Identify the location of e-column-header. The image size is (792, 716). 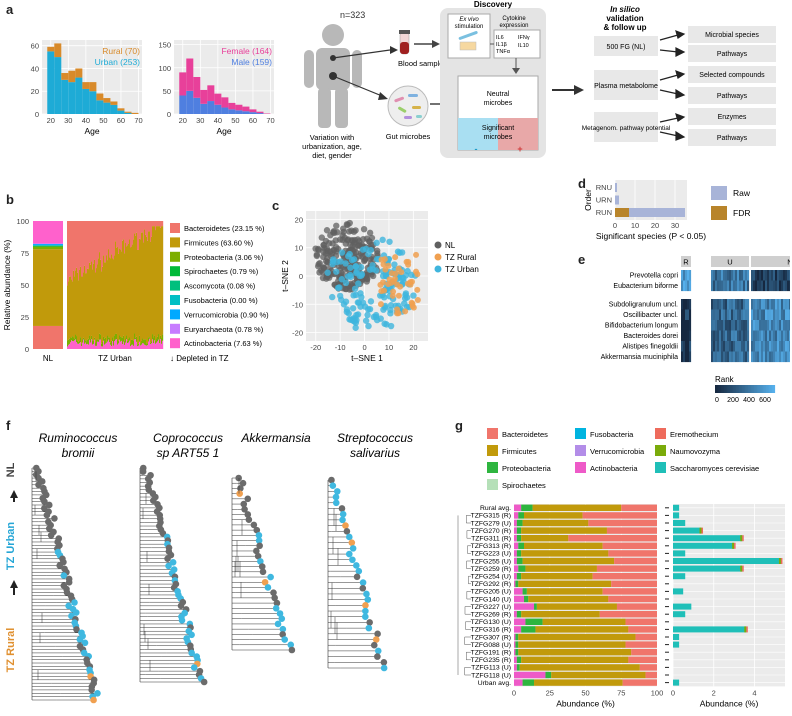
(730, 261).